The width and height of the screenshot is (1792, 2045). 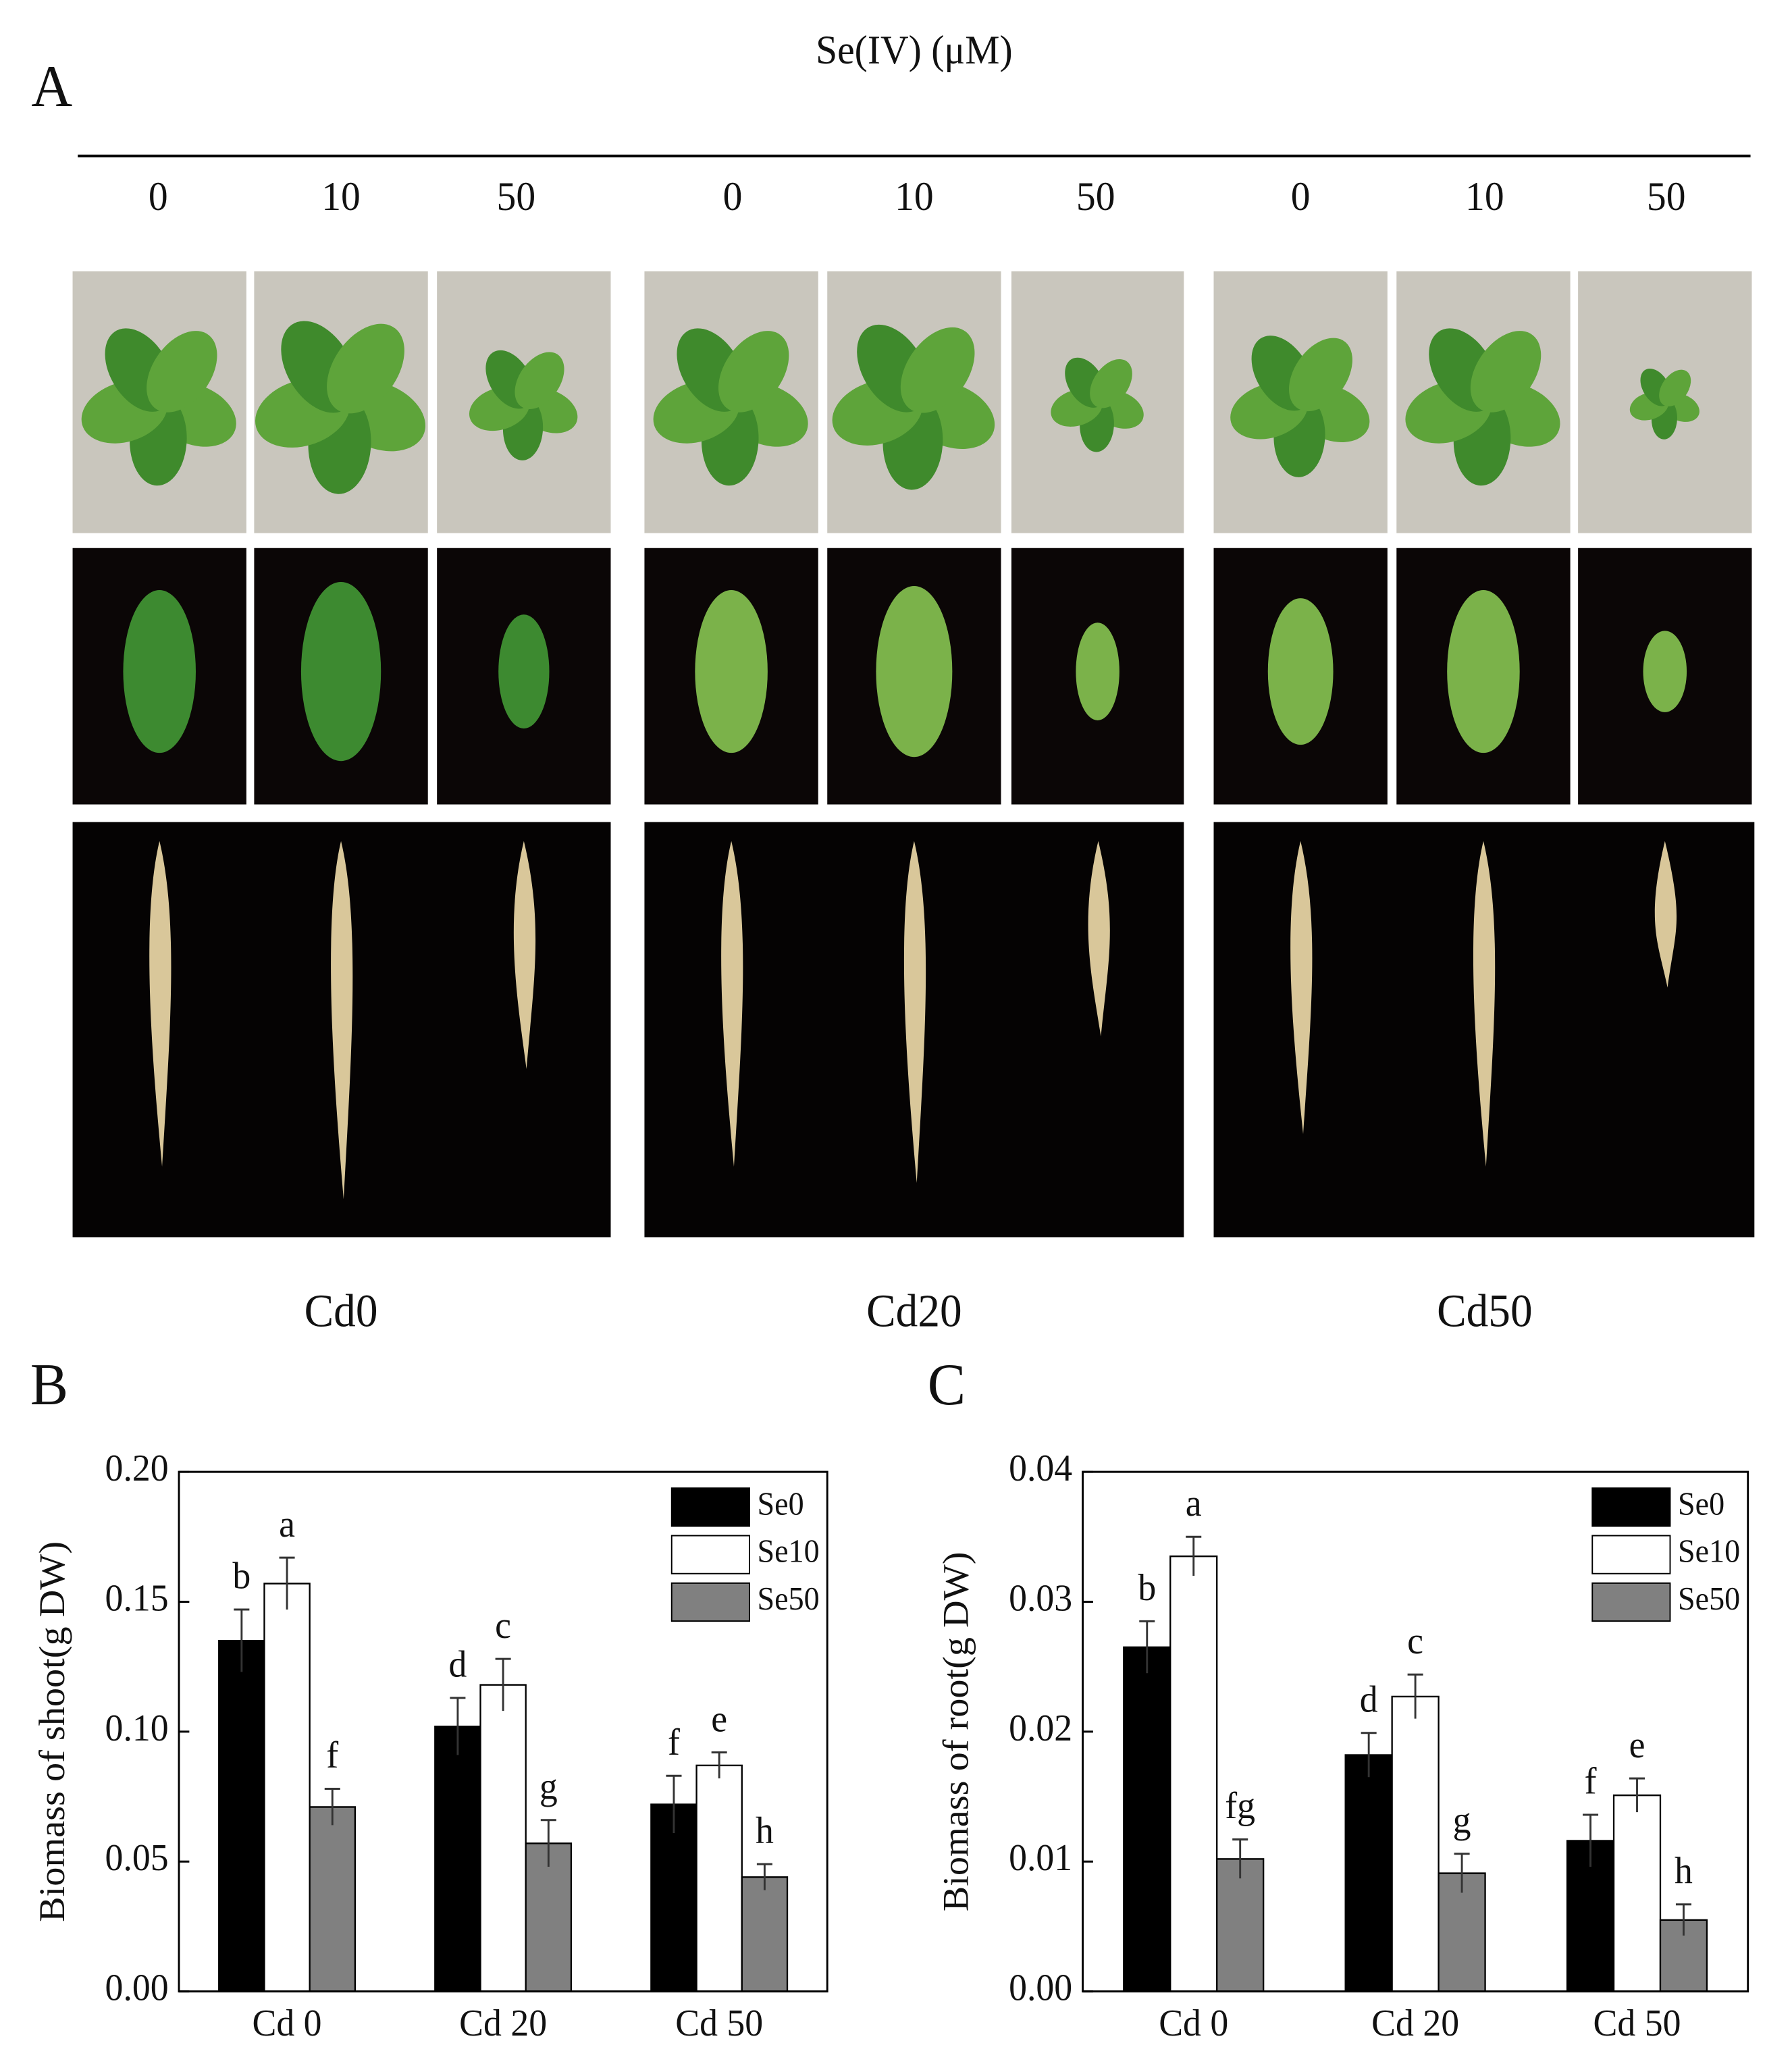 What do you see at coordinates (1701, 1504) in the screenshot?
I see `legend-label: Se0` at bounding box center [1701, 1504].